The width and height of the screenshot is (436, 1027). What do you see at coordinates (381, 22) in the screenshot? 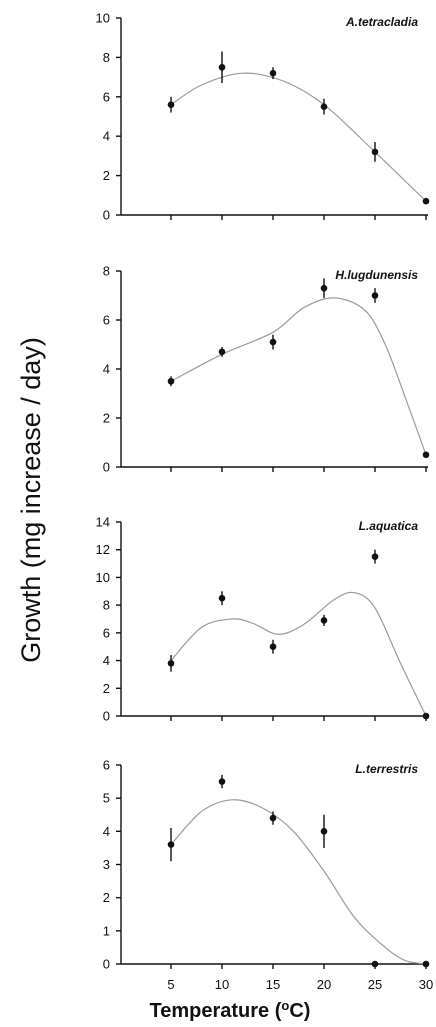
I see `species-label: A.tetracladia` at bounding box center [381, 22].